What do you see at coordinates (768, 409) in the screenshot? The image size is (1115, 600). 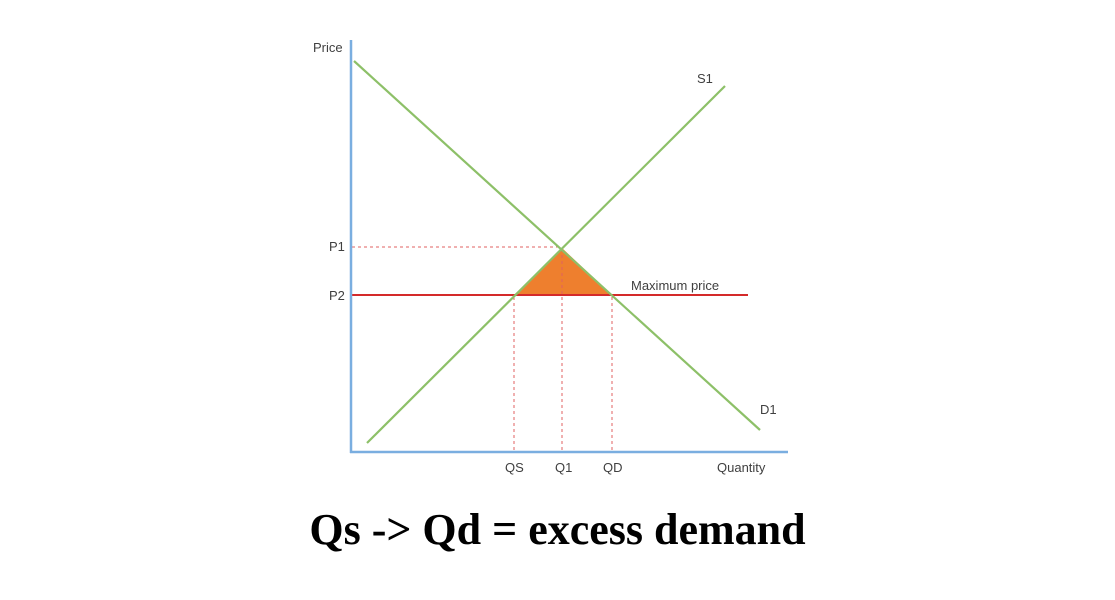 I see `demand-label: D1` at bounding box center [768, 409].